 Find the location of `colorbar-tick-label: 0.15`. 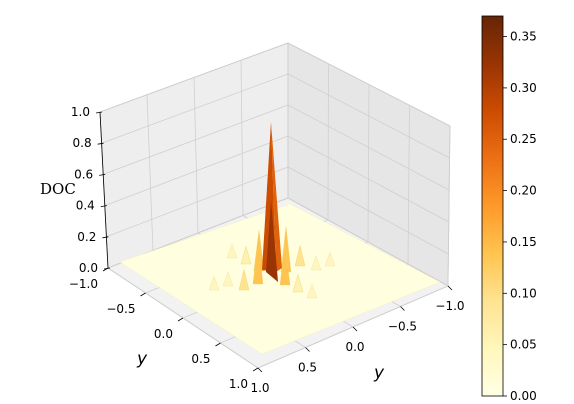

colorbar-tick-label: 0.15 is located at coordinates (523, 242).